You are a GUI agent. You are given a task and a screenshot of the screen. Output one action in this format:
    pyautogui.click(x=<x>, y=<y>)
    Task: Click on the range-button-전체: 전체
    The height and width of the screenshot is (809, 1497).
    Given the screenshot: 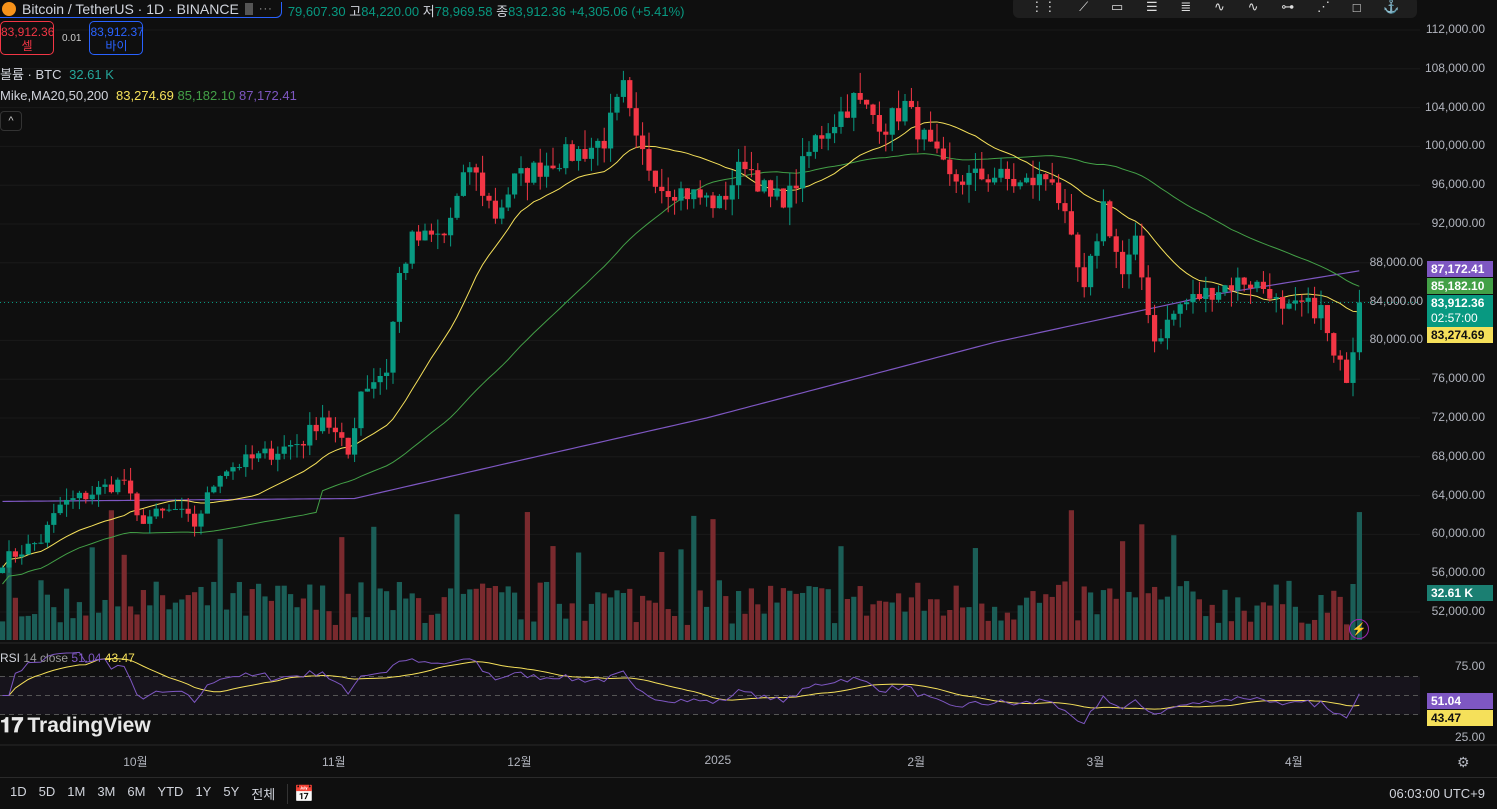 What is the action you would take?
    pyautogui.click(x=263, y=794)
    